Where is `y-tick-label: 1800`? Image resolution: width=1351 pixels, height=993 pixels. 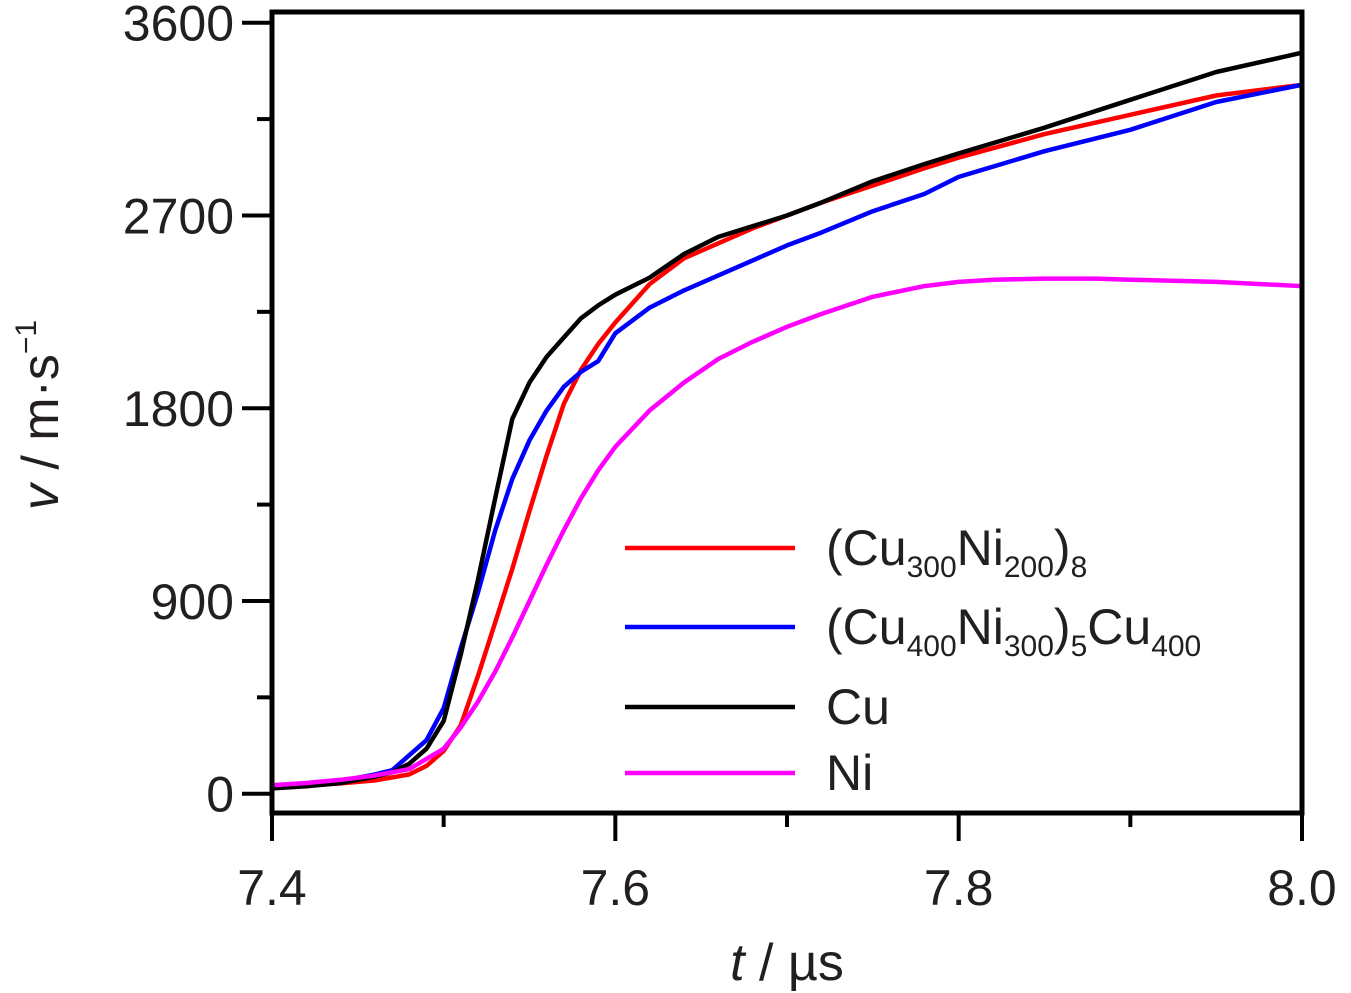 y-tick-label: 1800 is located at coordinates (178, 409).